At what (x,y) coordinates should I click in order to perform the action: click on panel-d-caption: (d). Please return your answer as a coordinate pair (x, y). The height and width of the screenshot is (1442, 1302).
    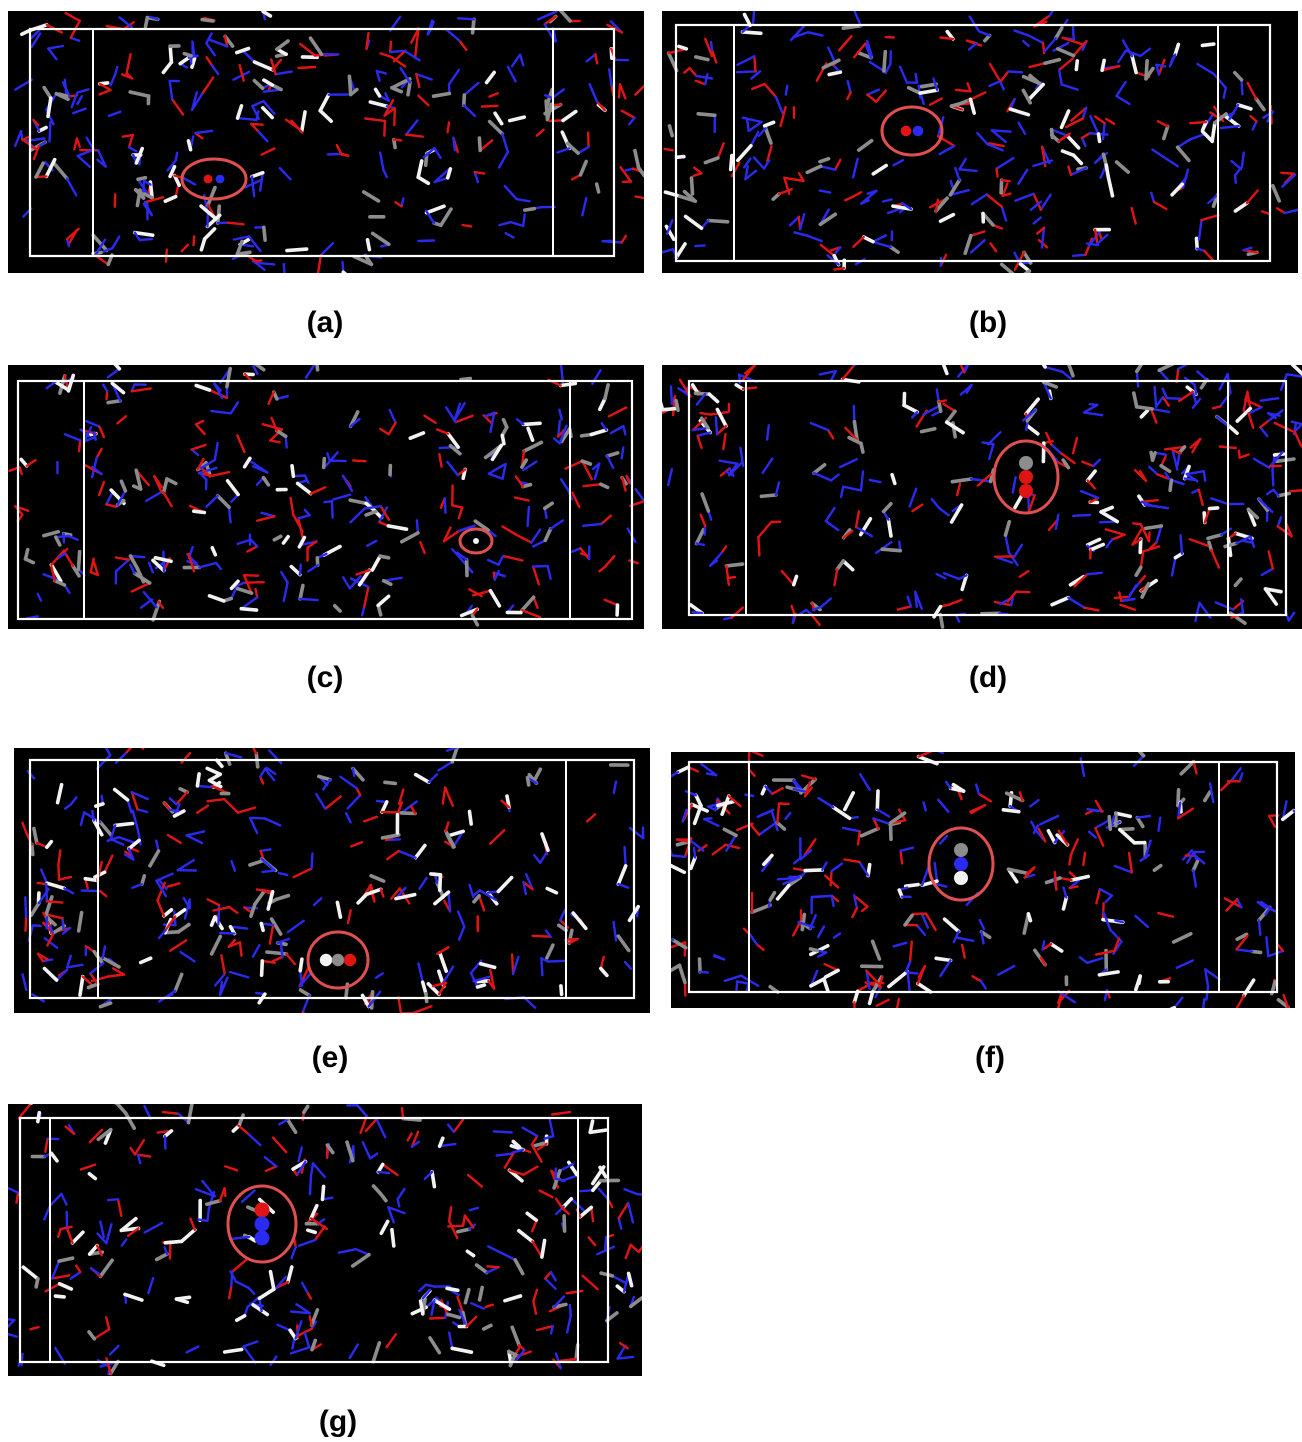
    Looking at the image, I should click on (988, 677).